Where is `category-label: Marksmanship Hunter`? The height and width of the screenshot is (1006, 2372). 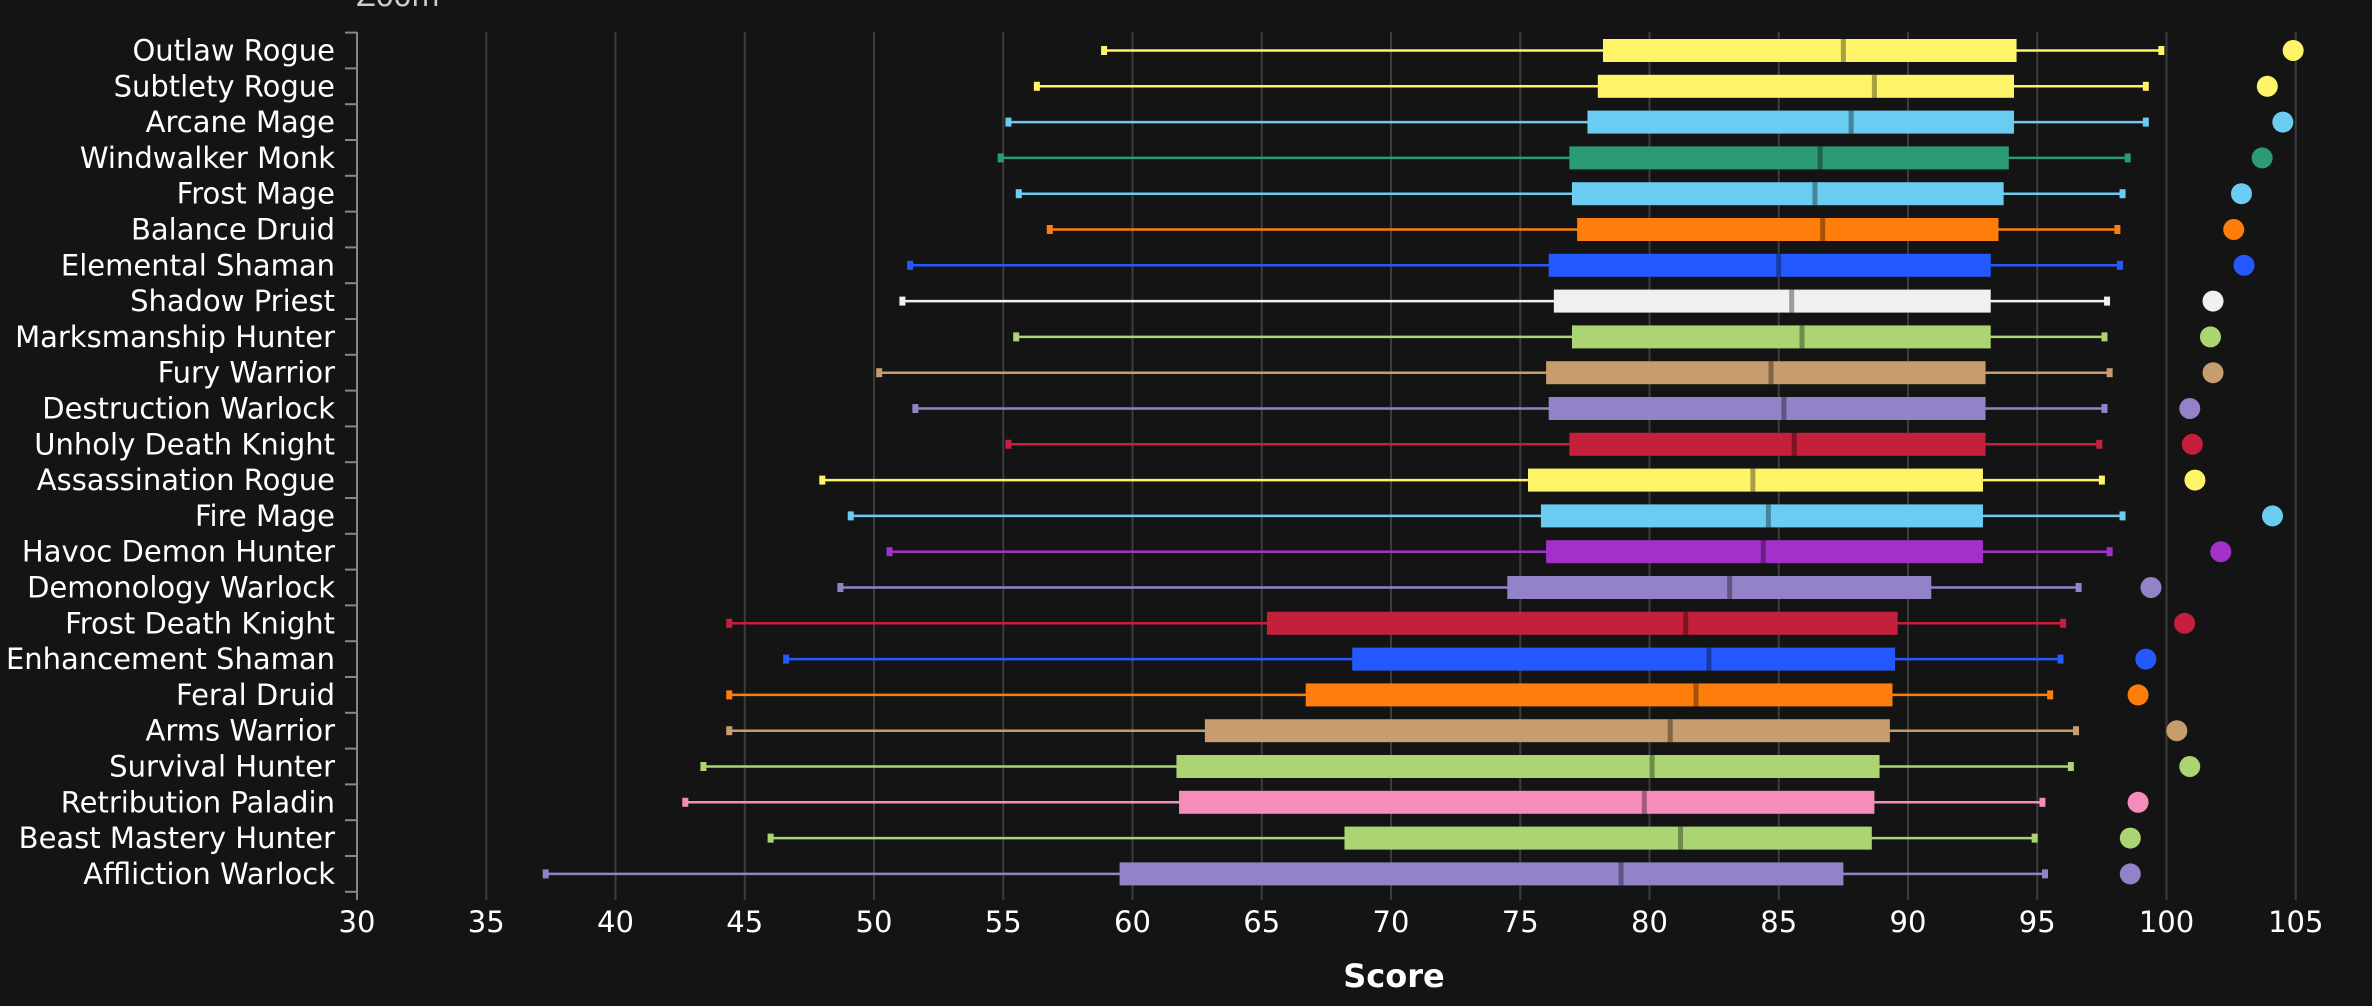
category-label: Marksmanship Hunter is located at coordinates (175, 337).